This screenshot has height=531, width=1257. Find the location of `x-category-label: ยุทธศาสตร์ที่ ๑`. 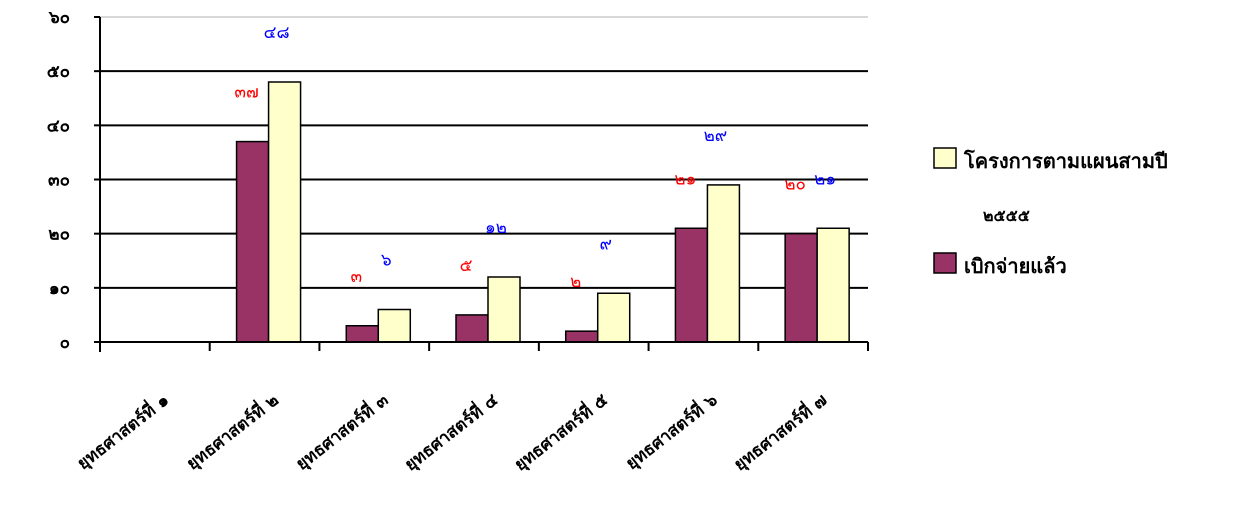

x-category-label: ยุทธศาสตร์ที่ ๑ is located at coordinates (122, 431).